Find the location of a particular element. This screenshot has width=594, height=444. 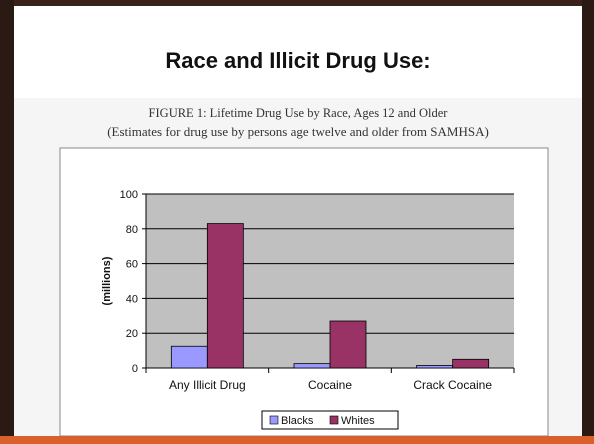

slide-frame-top is located at coordinates (297, 3).